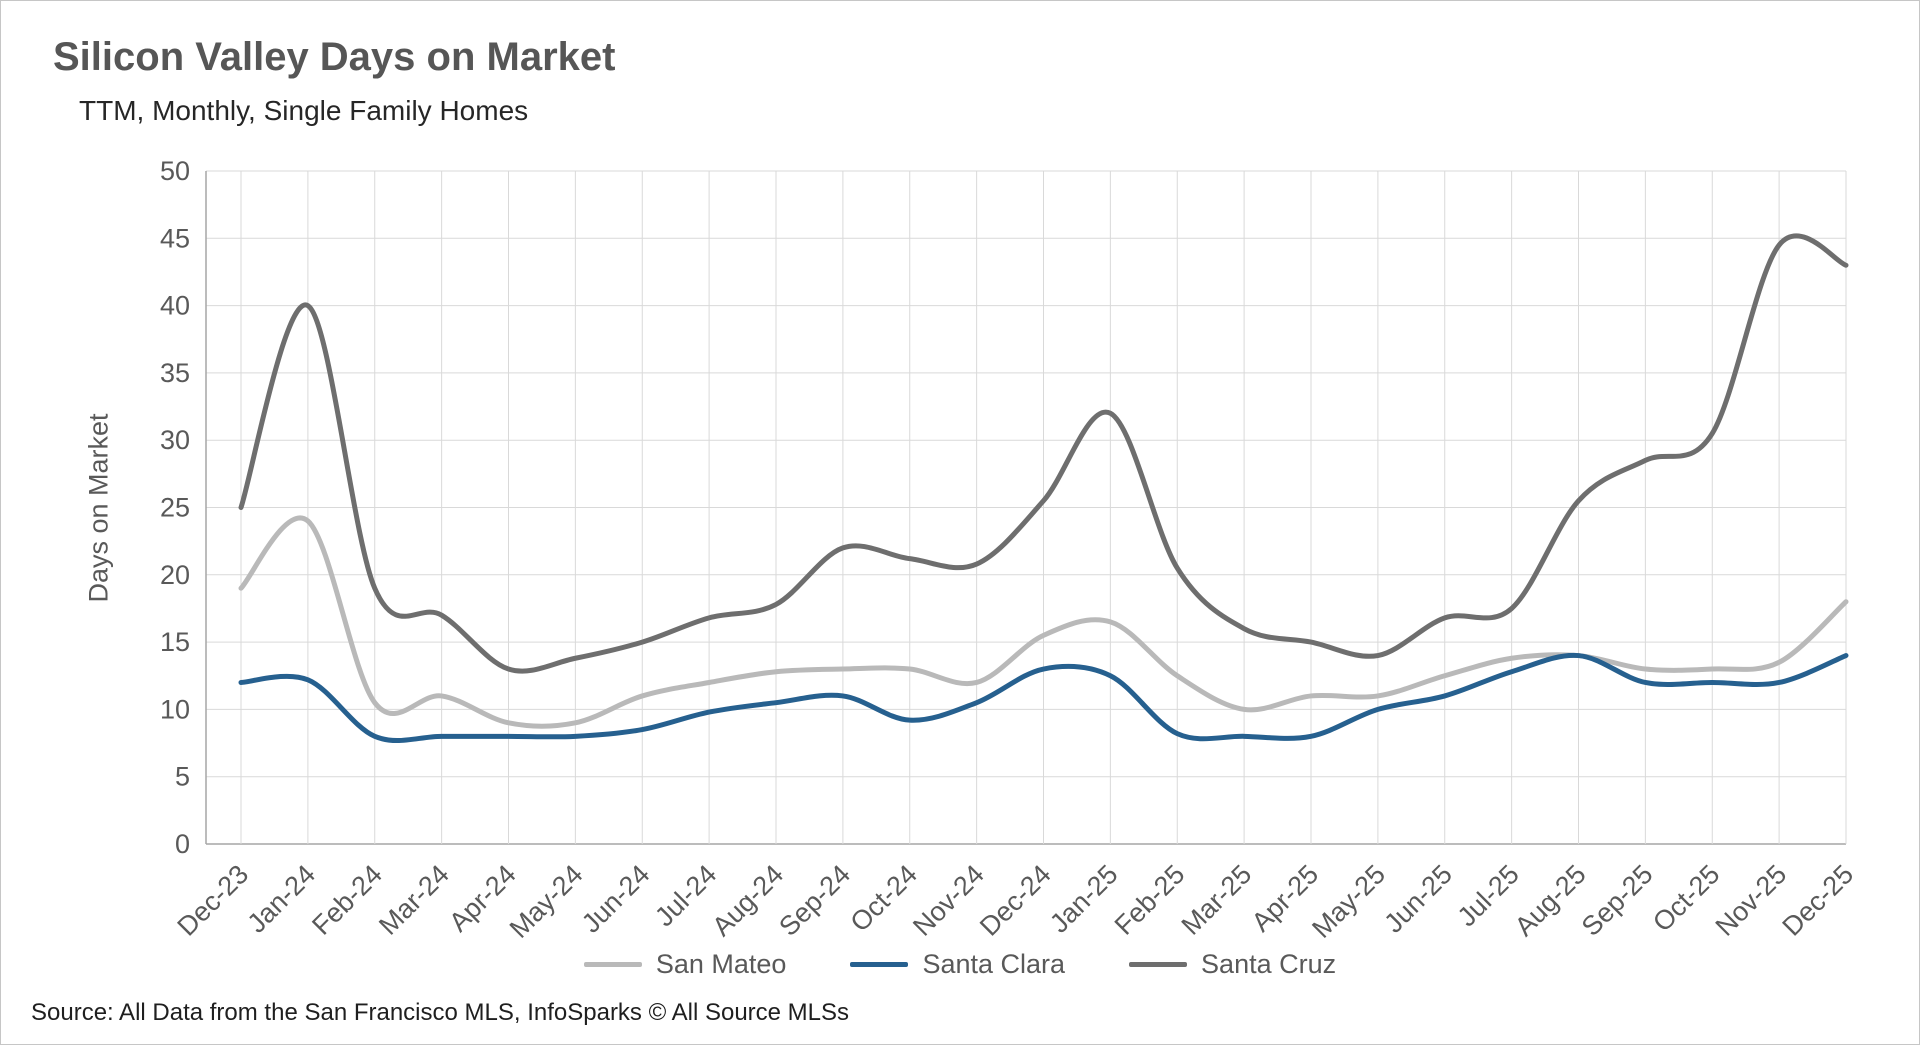 The height and width of the screenshot is (1045, 1920). What do you see at coordinates (721, 964) in the screenshot?
I see `legend-label-san-mateo: San Mateo` at bounding box center [721, 964].